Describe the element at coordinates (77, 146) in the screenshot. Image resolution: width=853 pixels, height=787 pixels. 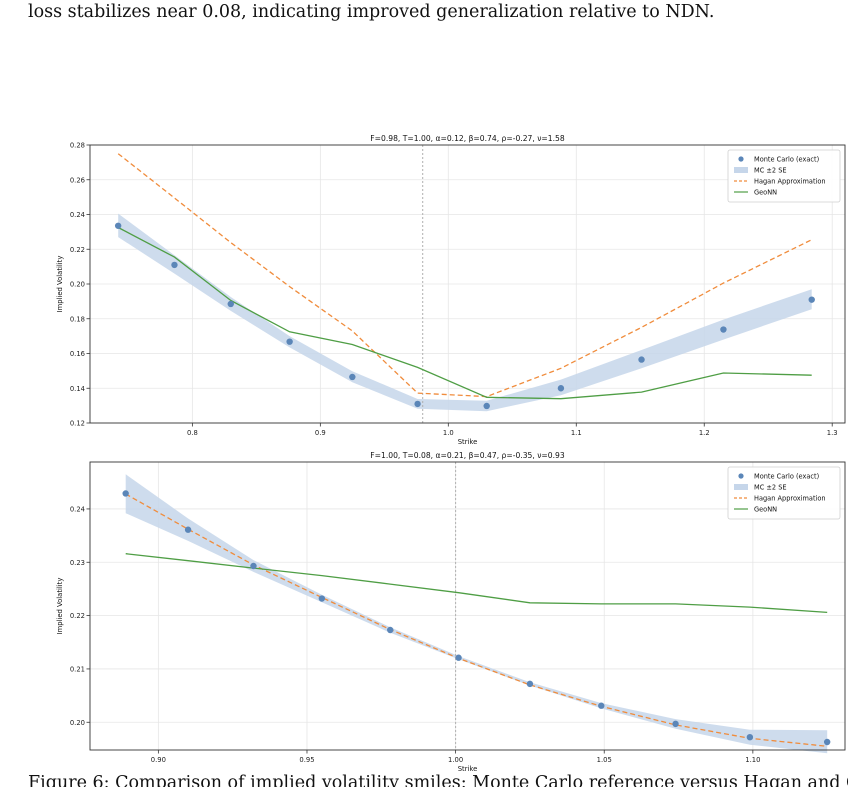
I see `y-tick-label: 0.28` at that location.